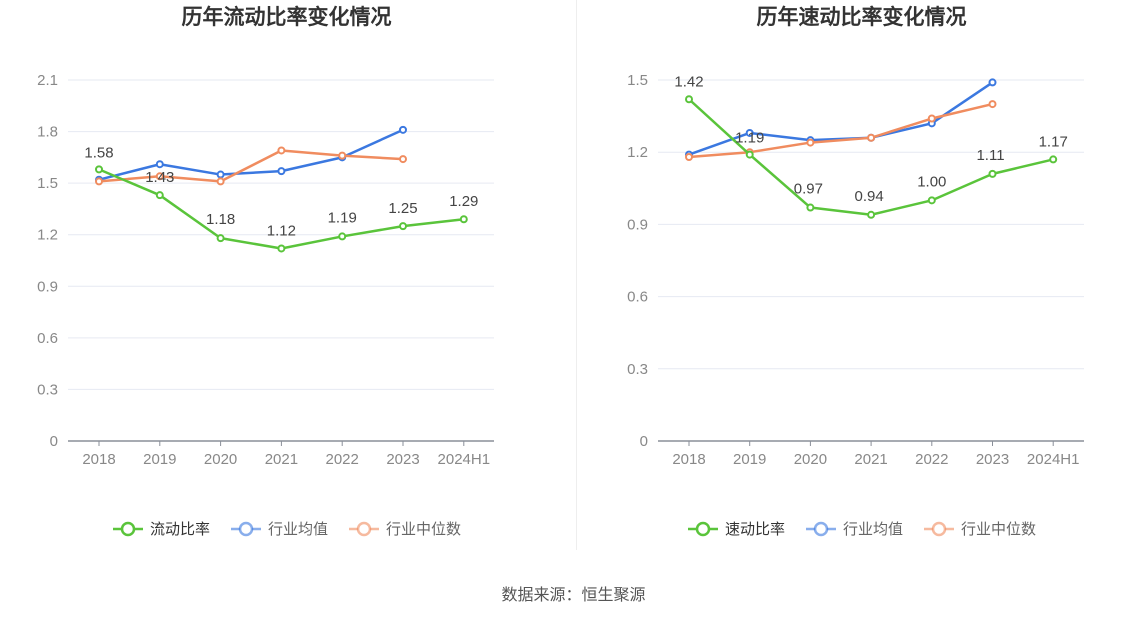 This screenshot has height=619, width=1147. What do you see at coordinates (179, 529) in the screenshot?
I see `legend-label: 流动比率` at bounding box center [179, 529].